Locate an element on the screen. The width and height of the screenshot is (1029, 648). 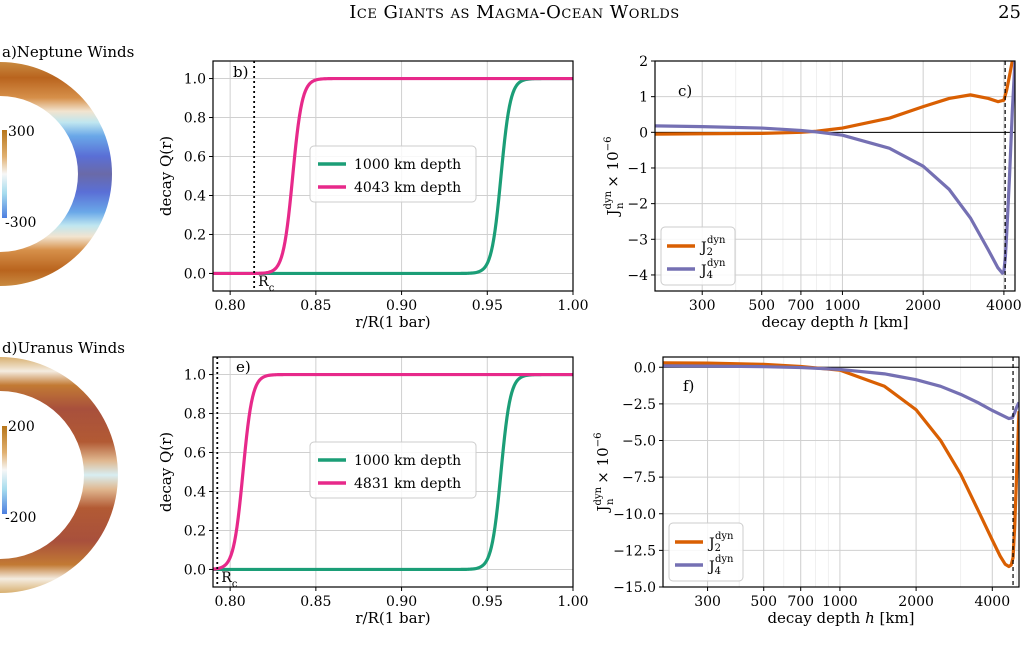
legend-label: J4dyn is located at coordinates (712, 269).